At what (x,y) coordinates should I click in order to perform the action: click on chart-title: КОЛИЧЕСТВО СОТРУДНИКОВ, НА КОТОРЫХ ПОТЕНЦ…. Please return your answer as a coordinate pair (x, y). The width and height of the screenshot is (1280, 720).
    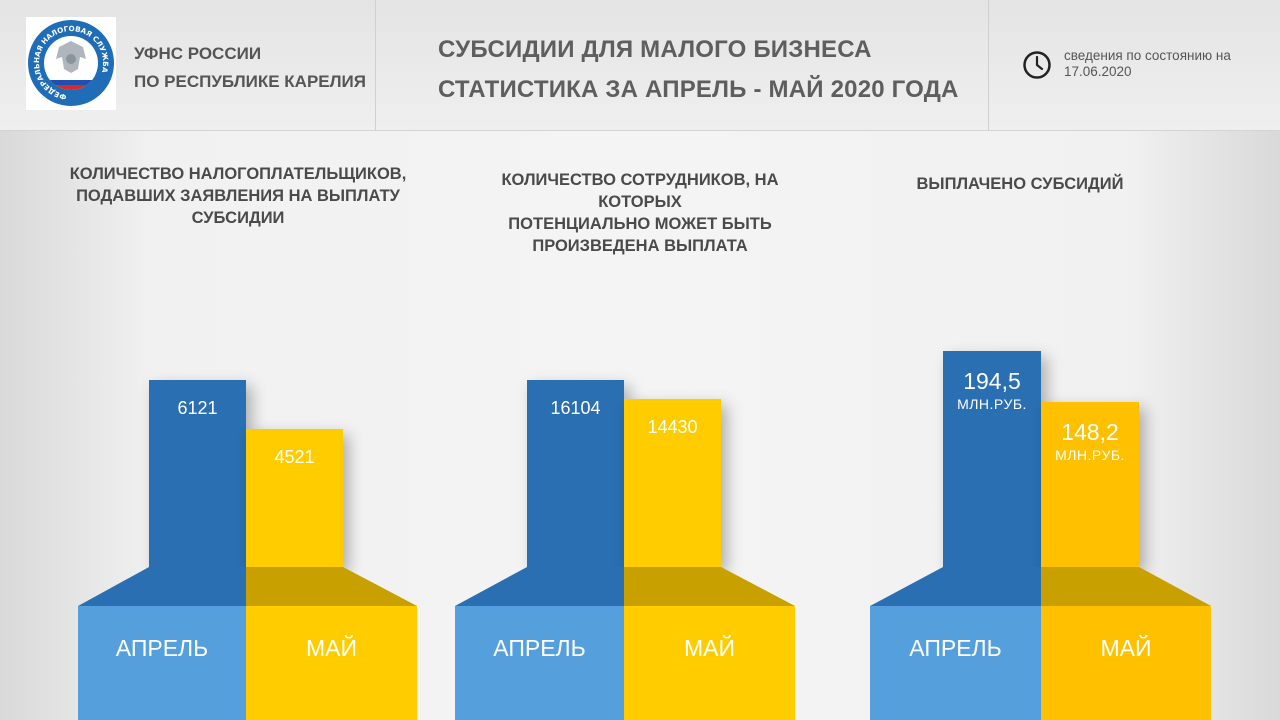
    Looking at the image, I should click on (640, 213).